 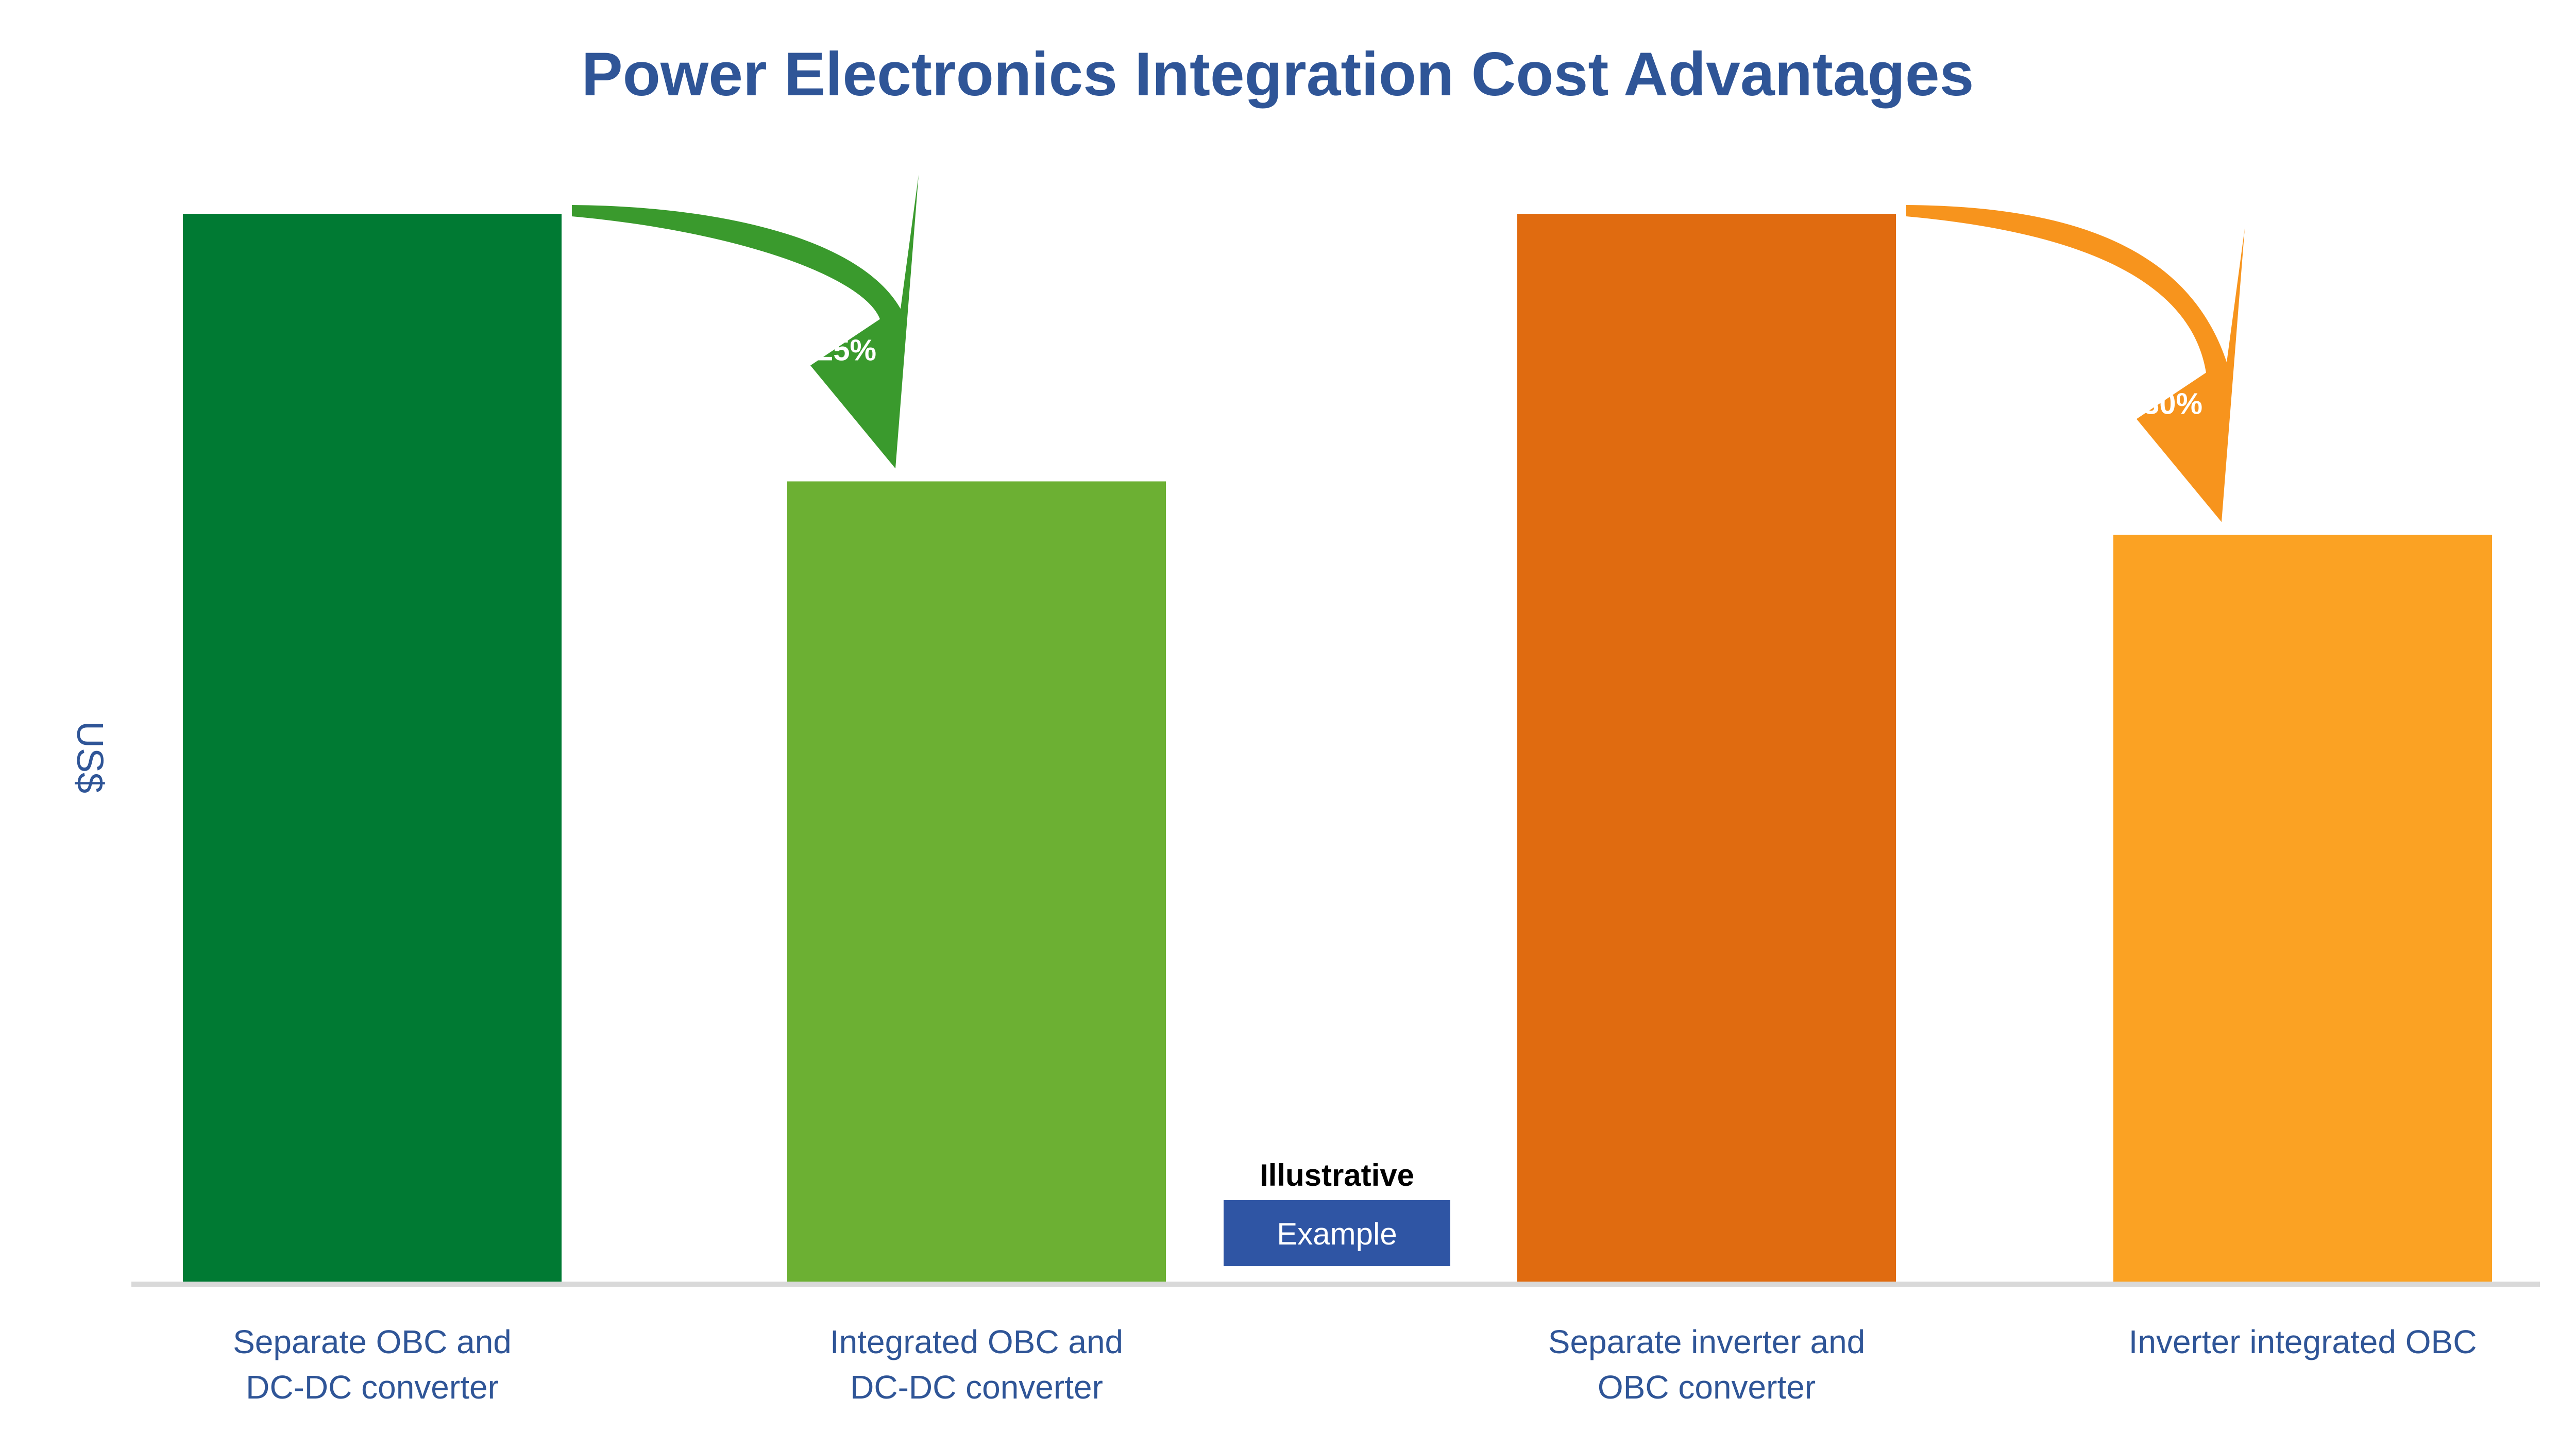 I want to click on illustrative-badge-text: Example, so click(x=1337, y=1234).